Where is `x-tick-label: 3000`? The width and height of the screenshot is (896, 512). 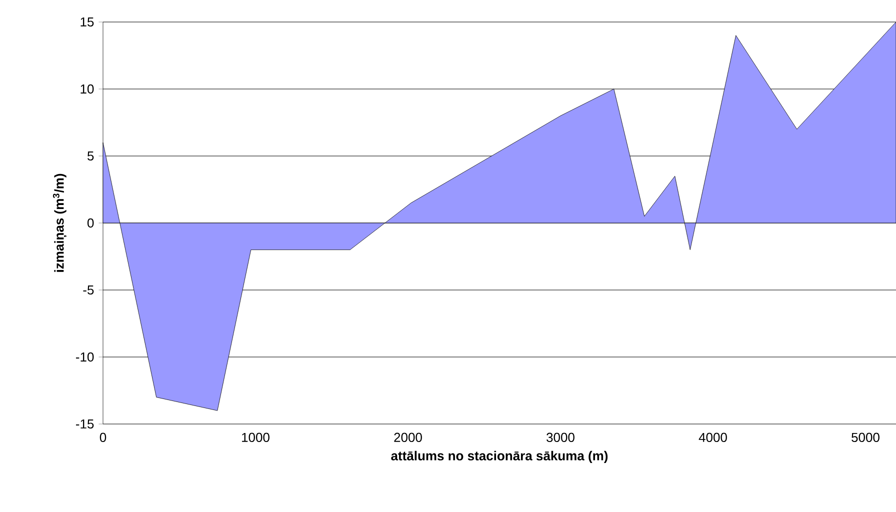 x-tick-label: 3000 is located at coordinates (560, 437).